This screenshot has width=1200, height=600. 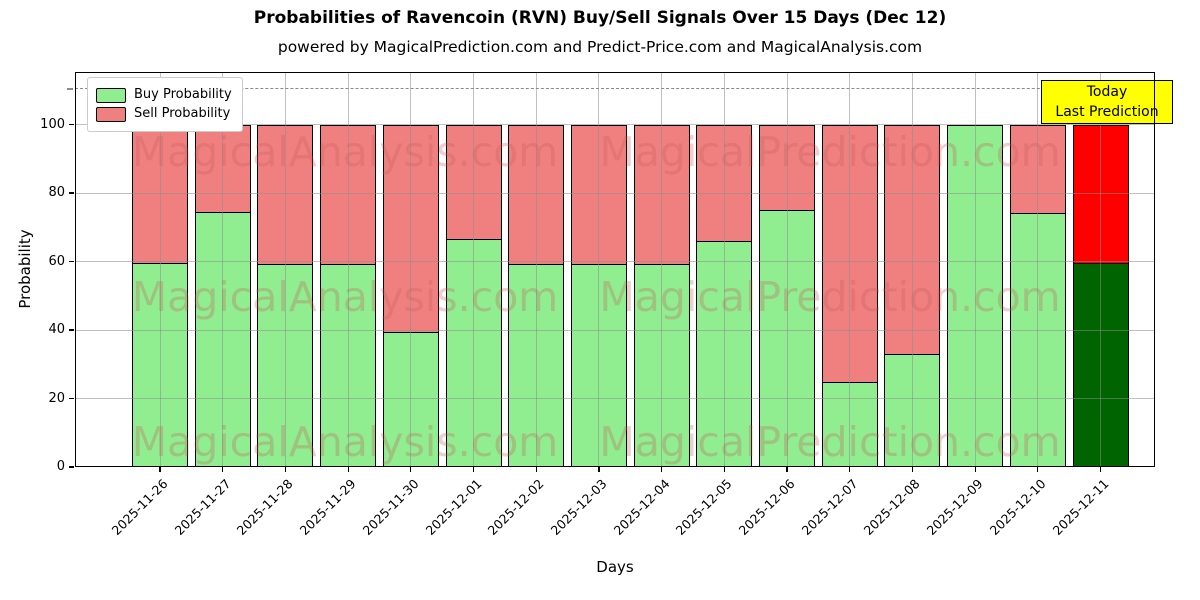 What do you see at coordinates (615, 567) in the screenshot?
I see `x-axis-label: Days` at bounding box center [615, 567].